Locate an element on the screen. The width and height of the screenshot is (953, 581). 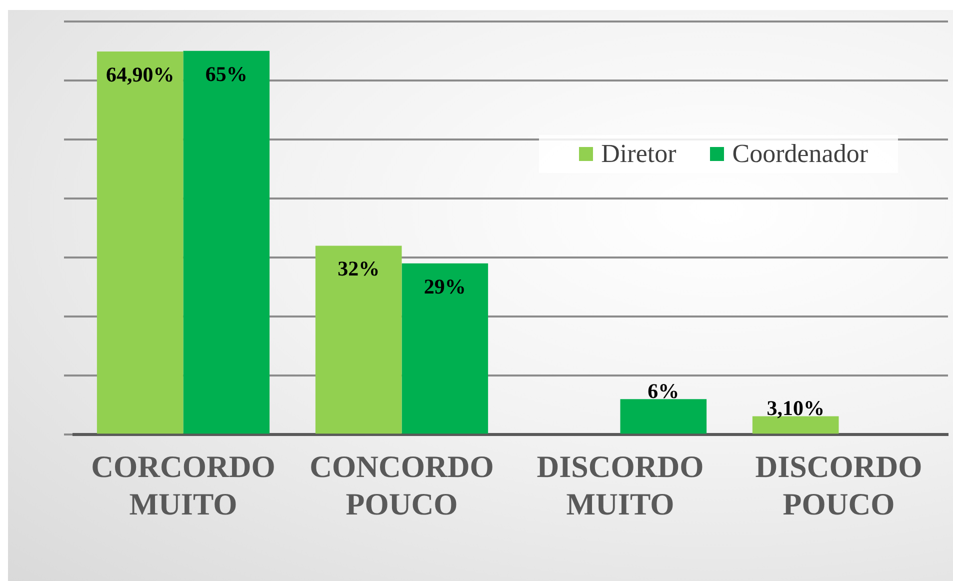
data-label: 6% is located at coordinates (664, 391).